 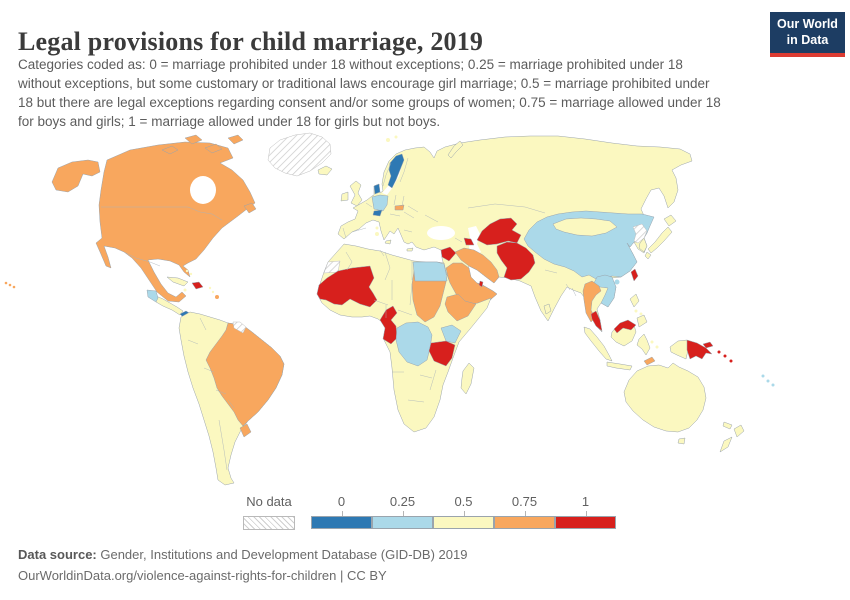 I want to click on region-west-africa, so click(x=347, y=286).